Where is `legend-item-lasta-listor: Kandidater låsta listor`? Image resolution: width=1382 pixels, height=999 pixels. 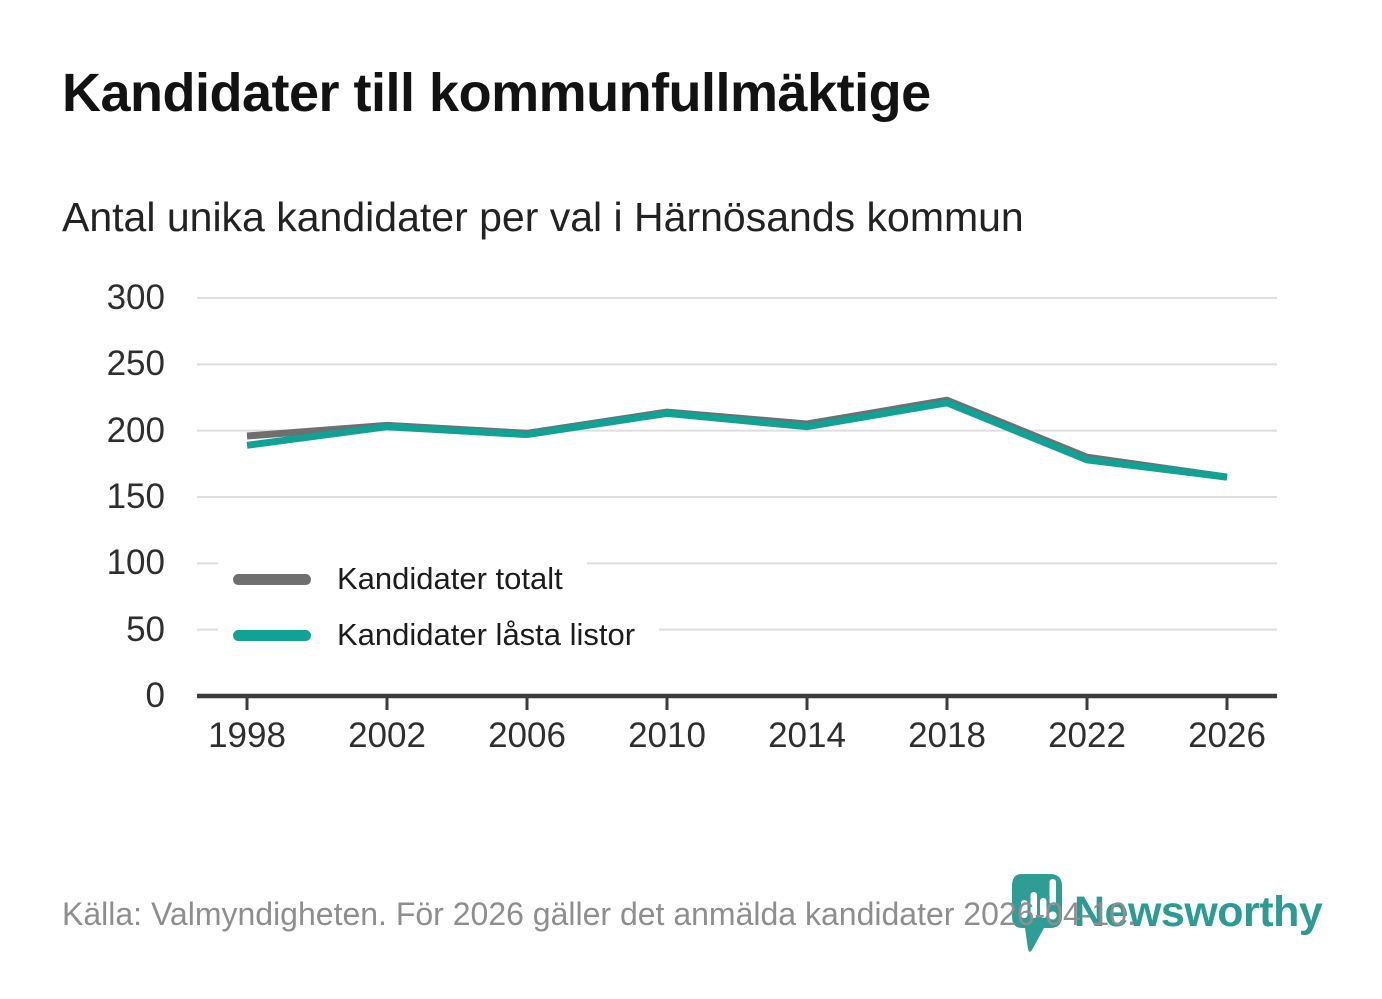 legend-item-lasta-listor: Kandidater låsta listor is located at coordinates (439, 635).